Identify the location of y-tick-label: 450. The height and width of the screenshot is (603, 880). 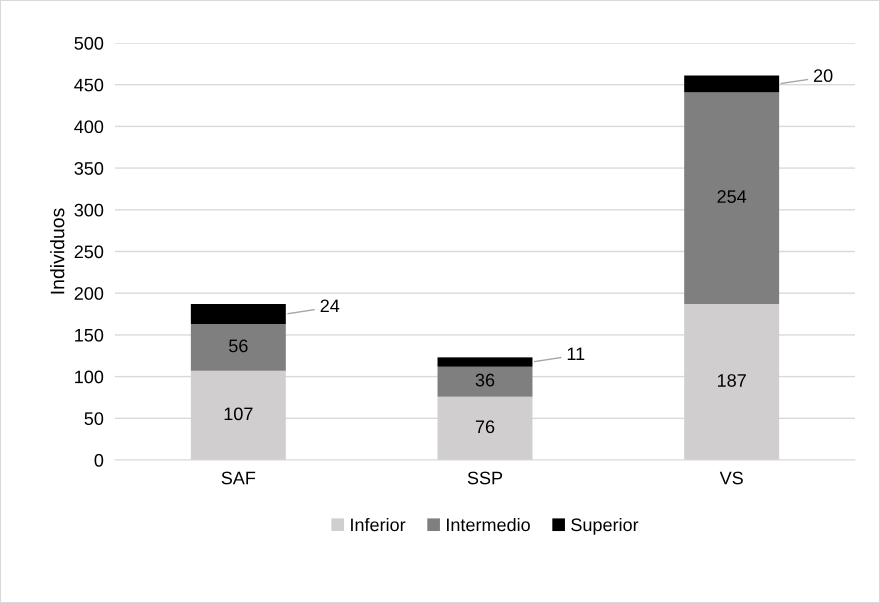
(89, 85).